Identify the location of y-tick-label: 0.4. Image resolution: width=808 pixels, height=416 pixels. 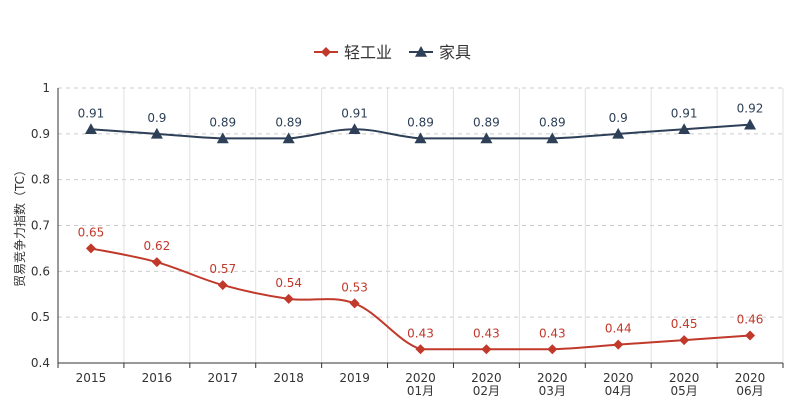
(40, 363).